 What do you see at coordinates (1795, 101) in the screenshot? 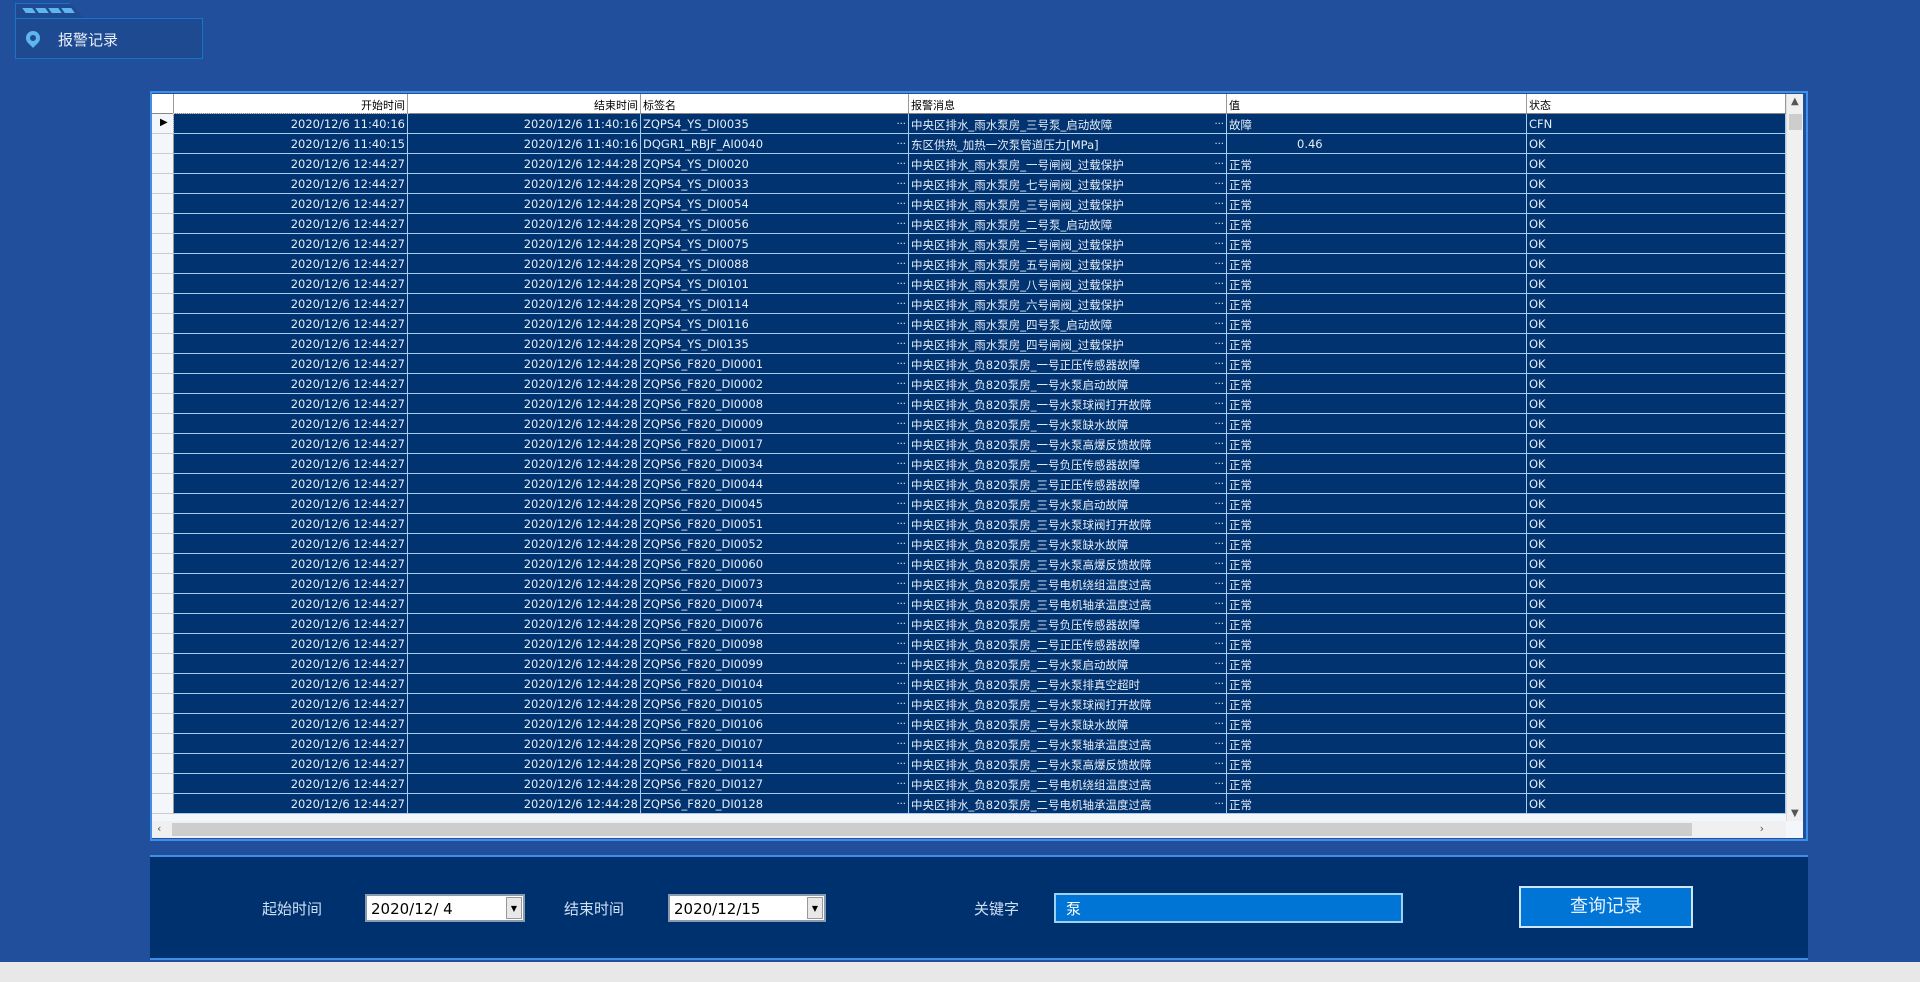
I see `scroll-up-icon: ▲` at bounding box center [1795, 101].